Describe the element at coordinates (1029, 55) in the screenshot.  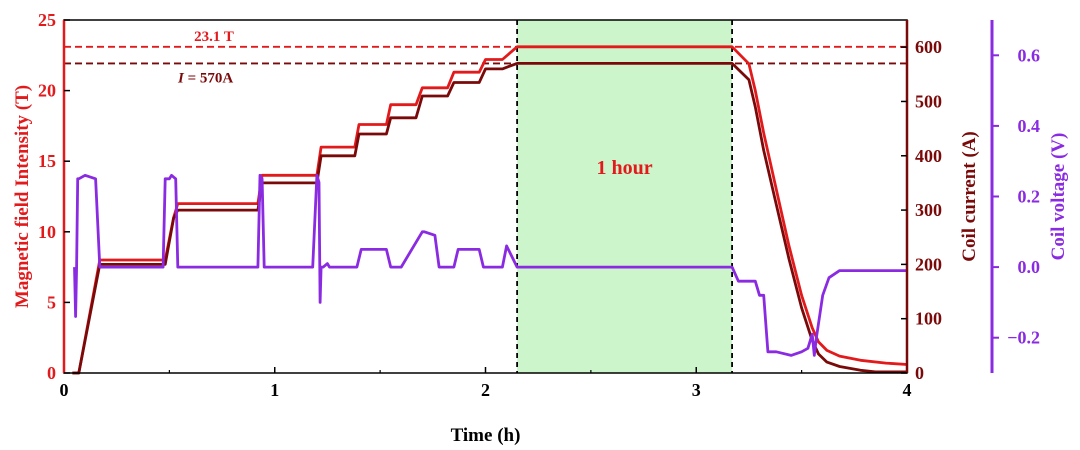
I see `voltage-tick-label: 0.6` at that location.